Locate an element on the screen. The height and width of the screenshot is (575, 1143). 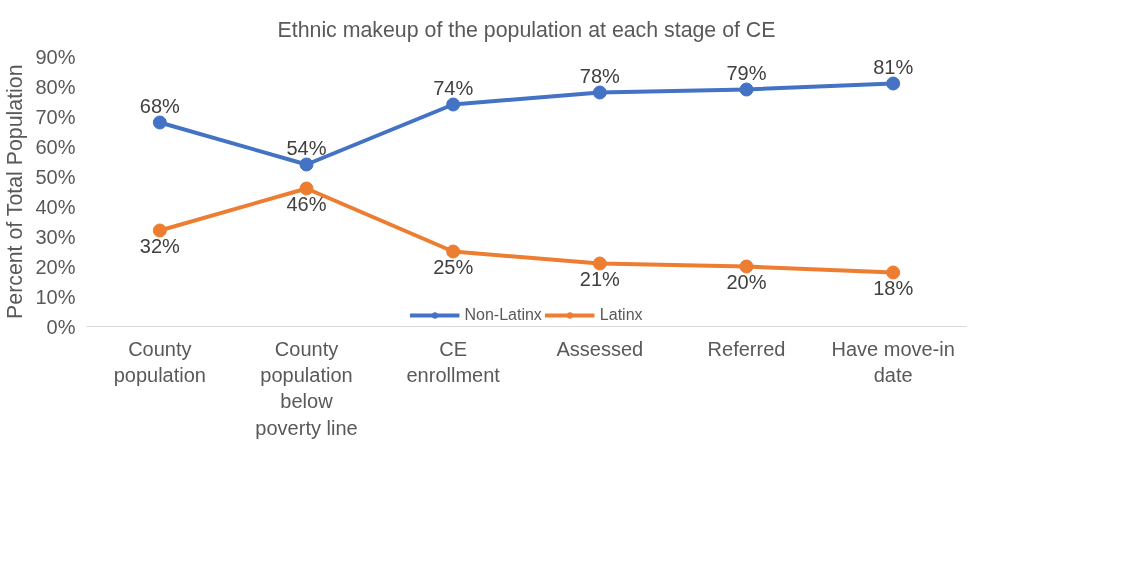
x-tick-label: Have move-in date is located at coordinates (893, 361).